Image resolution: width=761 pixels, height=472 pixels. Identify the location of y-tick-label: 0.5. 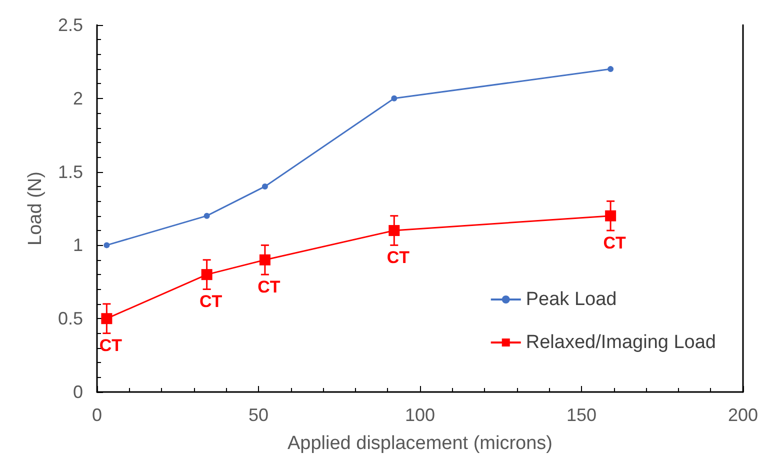
(70, 318).